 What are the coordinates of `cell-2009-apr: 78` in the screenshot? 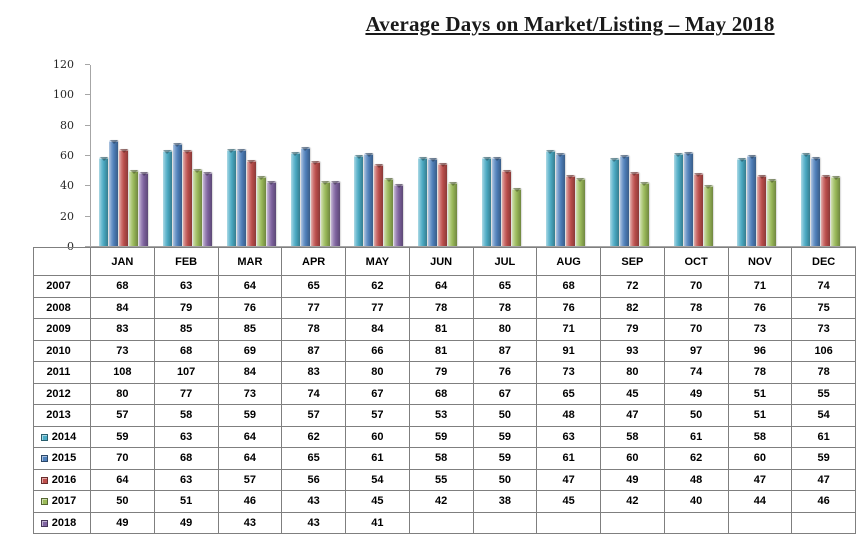 It's located at (313, 329).